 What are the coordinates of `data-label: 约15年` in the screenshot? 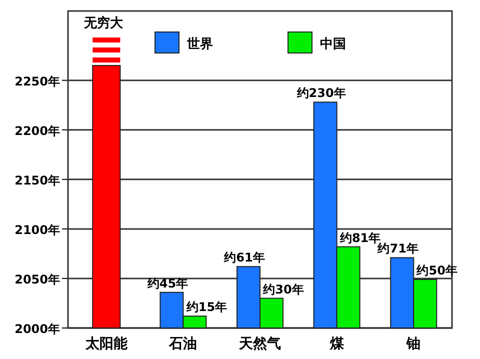 It's located at (206, 307).